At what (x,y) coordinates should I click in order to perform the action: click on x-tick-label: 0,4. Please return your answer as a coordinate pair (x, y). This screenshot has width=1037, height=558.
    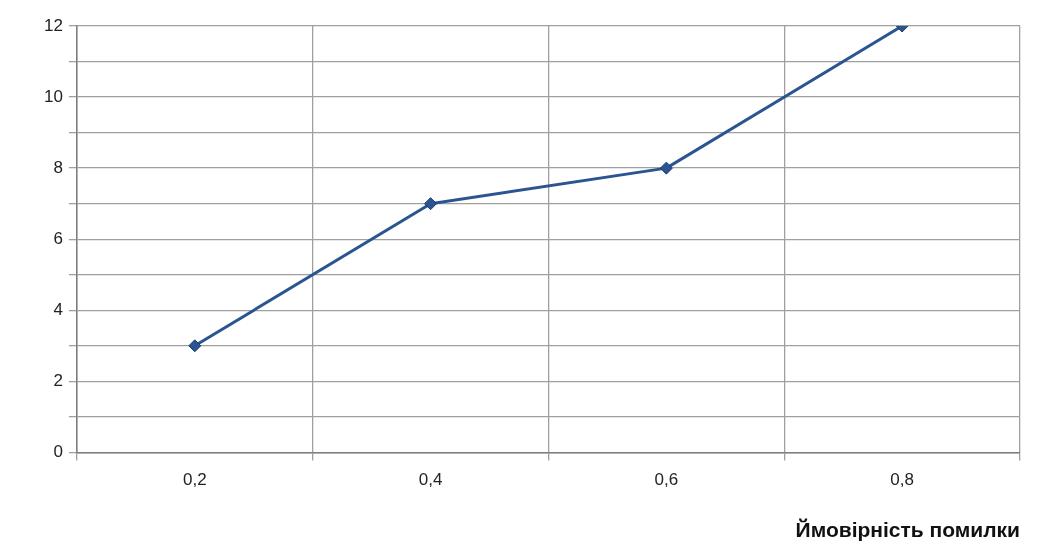
    Looking at the image, I should click on (430, 480).